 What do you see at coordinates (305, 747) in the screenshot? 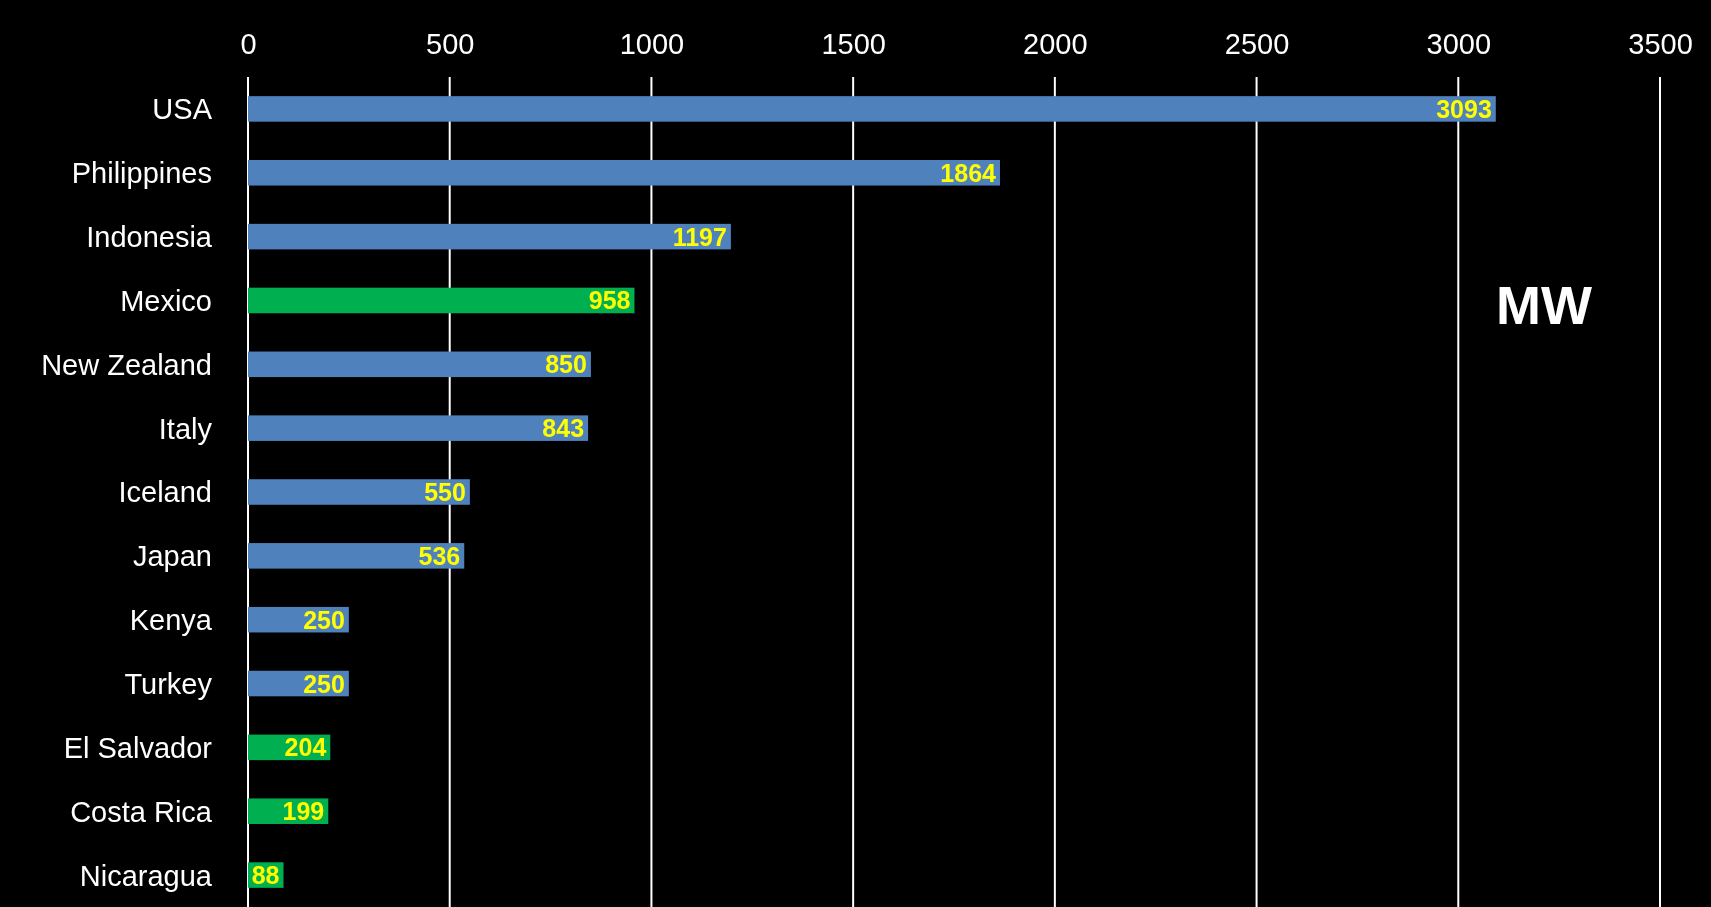
I see `data-label: 204` at bounding box center [305, 747].